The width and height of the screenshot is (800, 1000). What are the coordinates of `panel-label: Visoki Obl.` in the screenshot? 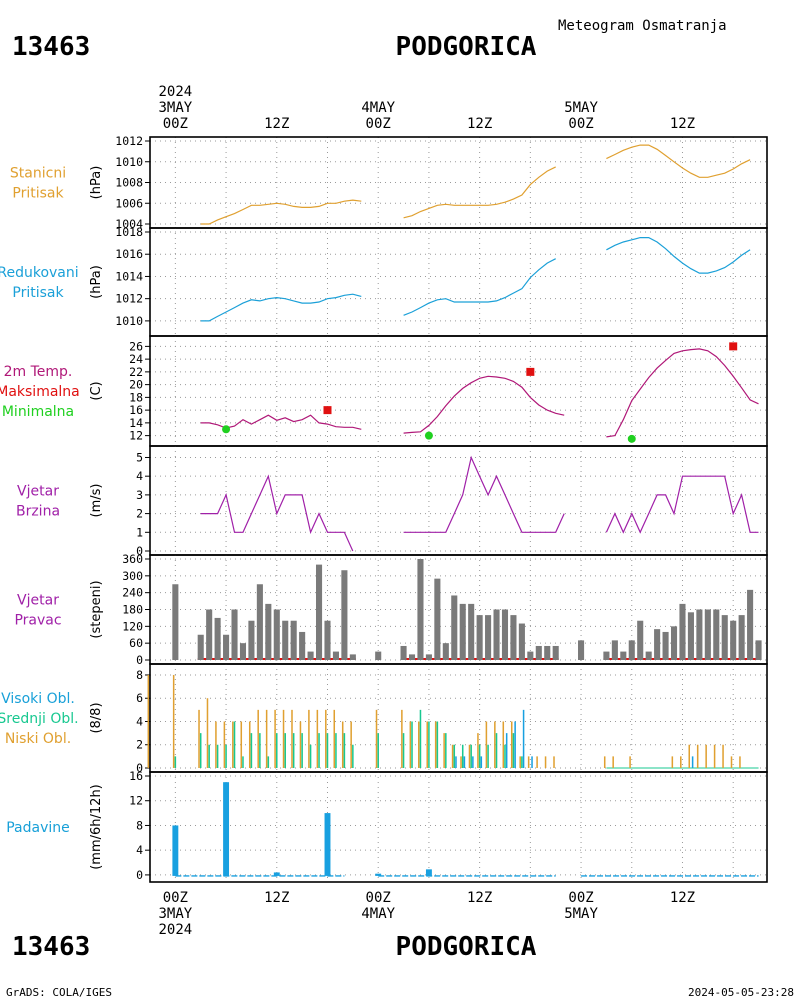 It's located at (38, 699).